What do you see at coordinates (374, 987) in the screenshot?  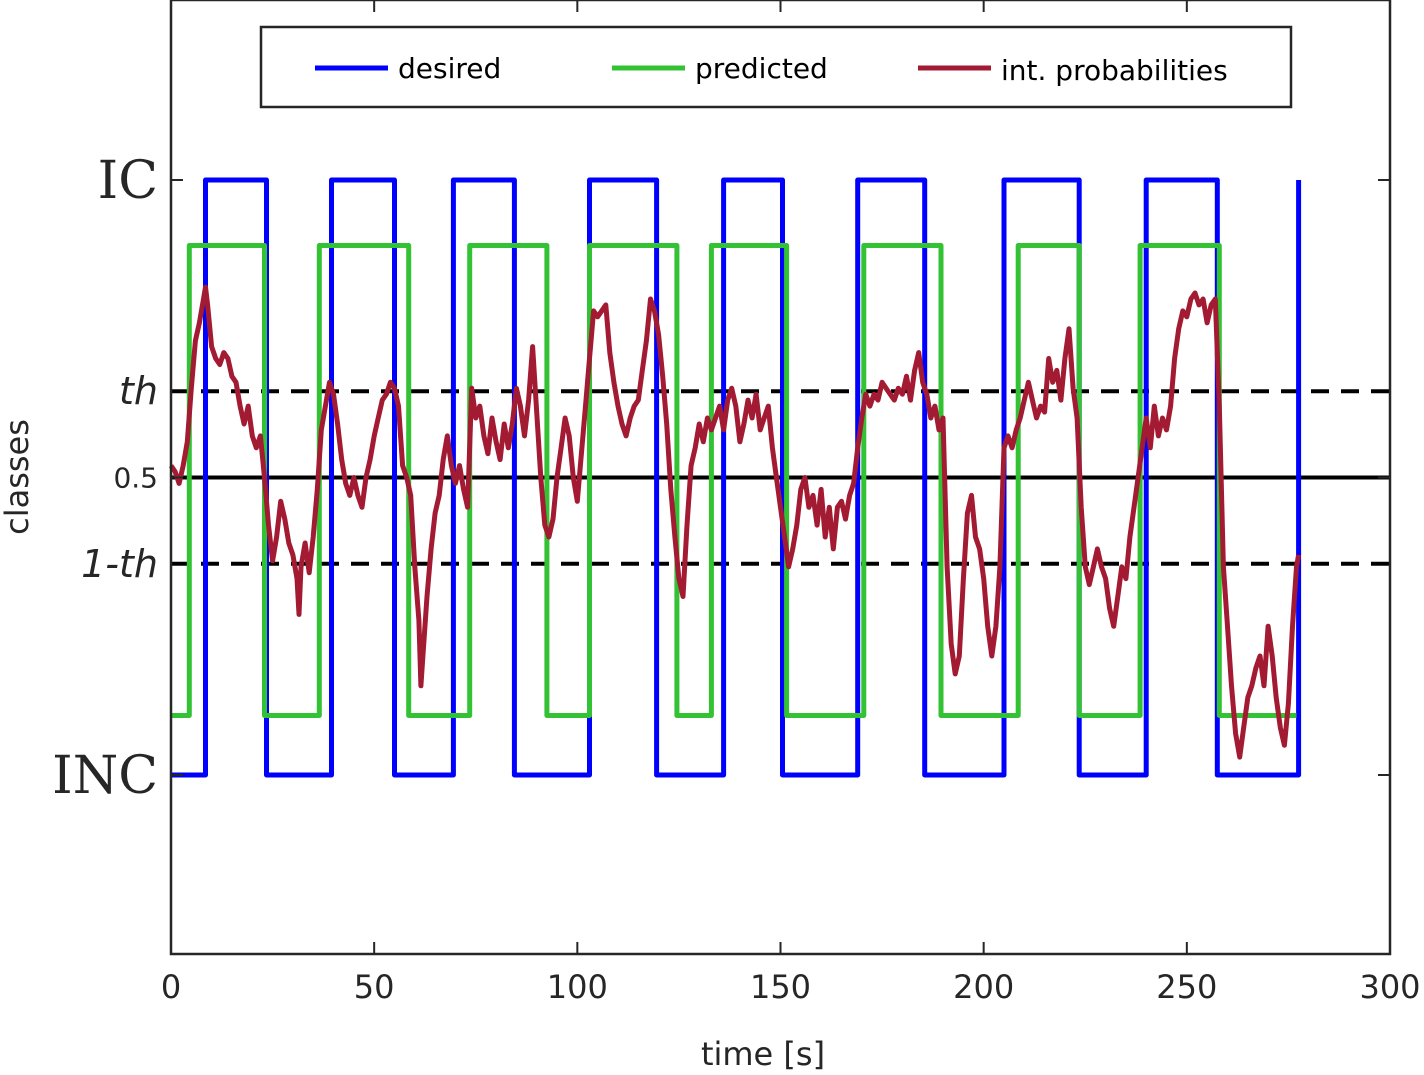 I see `x-tick-label-50: 50` at bounding box center [374, 987].